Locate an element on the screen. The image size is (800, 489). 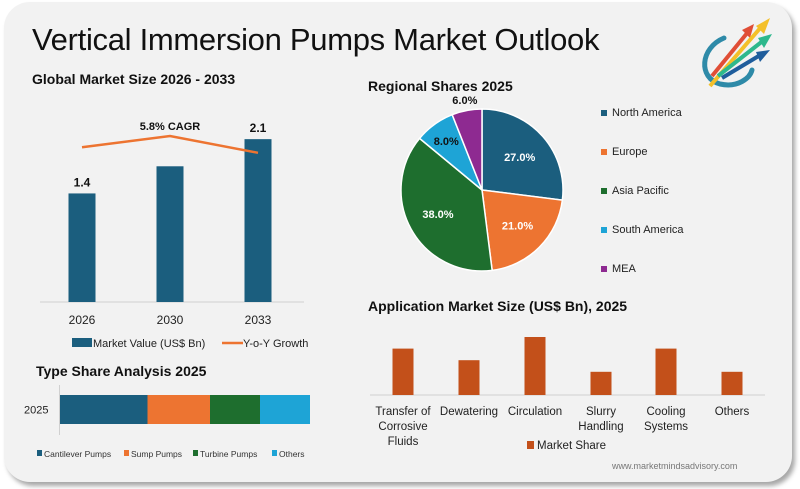
bar-slurry-handling is located at coordinates (601, 383).